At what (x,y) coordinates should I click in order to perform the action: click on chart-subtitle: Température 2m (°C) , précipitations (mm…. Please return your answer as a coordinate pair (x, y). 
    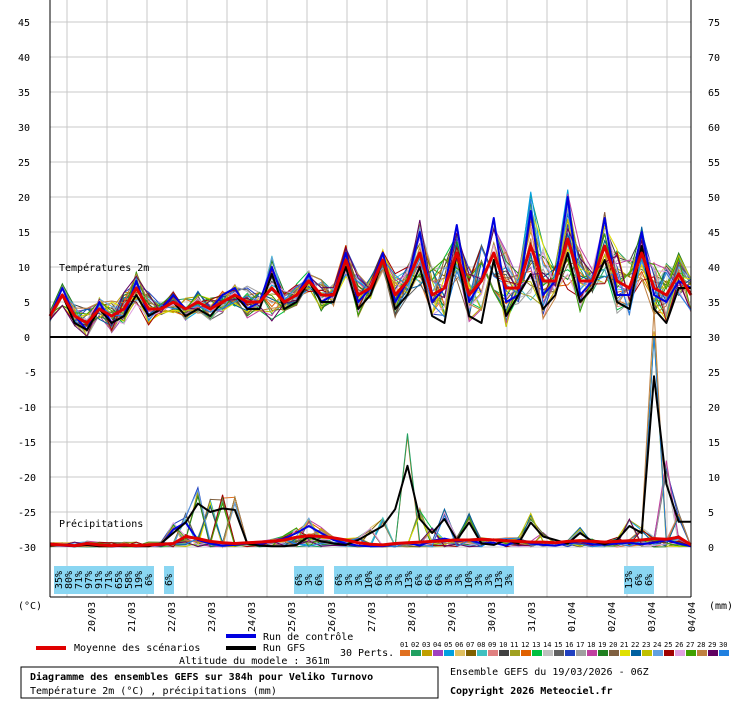
    Looking at the image, I should click on (153, 691).